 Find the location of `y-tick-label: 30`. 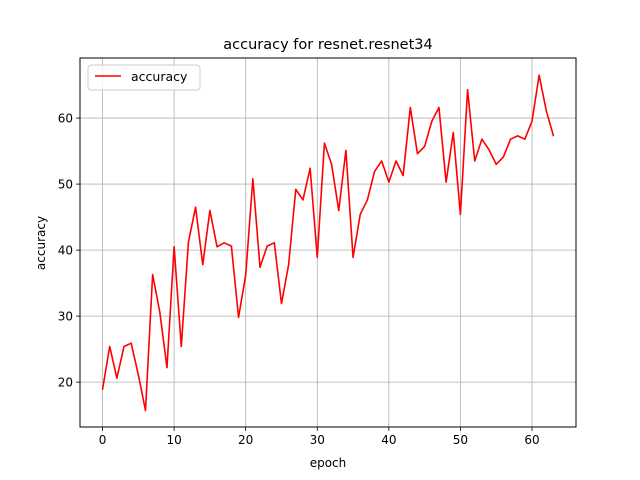

y-tick-label: 30 is located at coordinates (65, 317).